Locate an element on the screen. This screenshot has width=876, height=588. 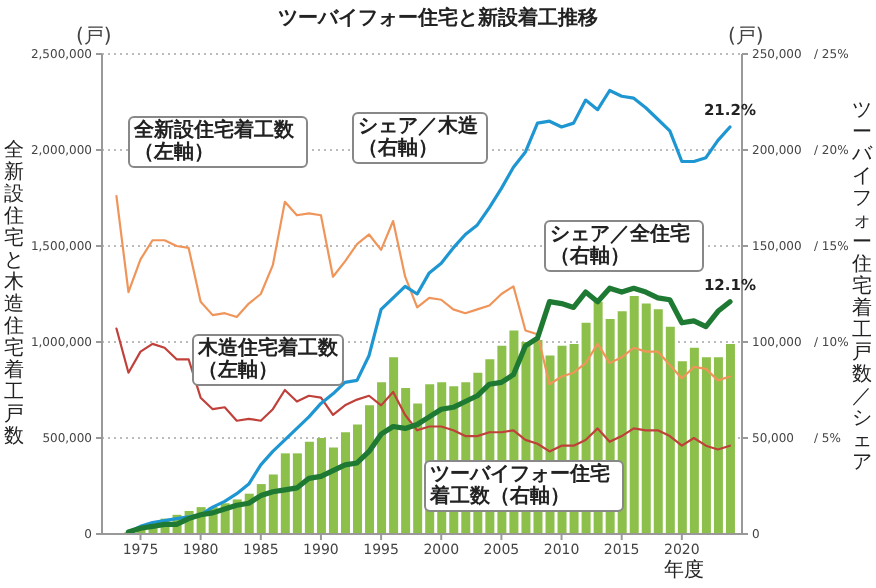
text: ツーバイフォー住宅着工戸数／シェア is located at coordinates (862, 287).